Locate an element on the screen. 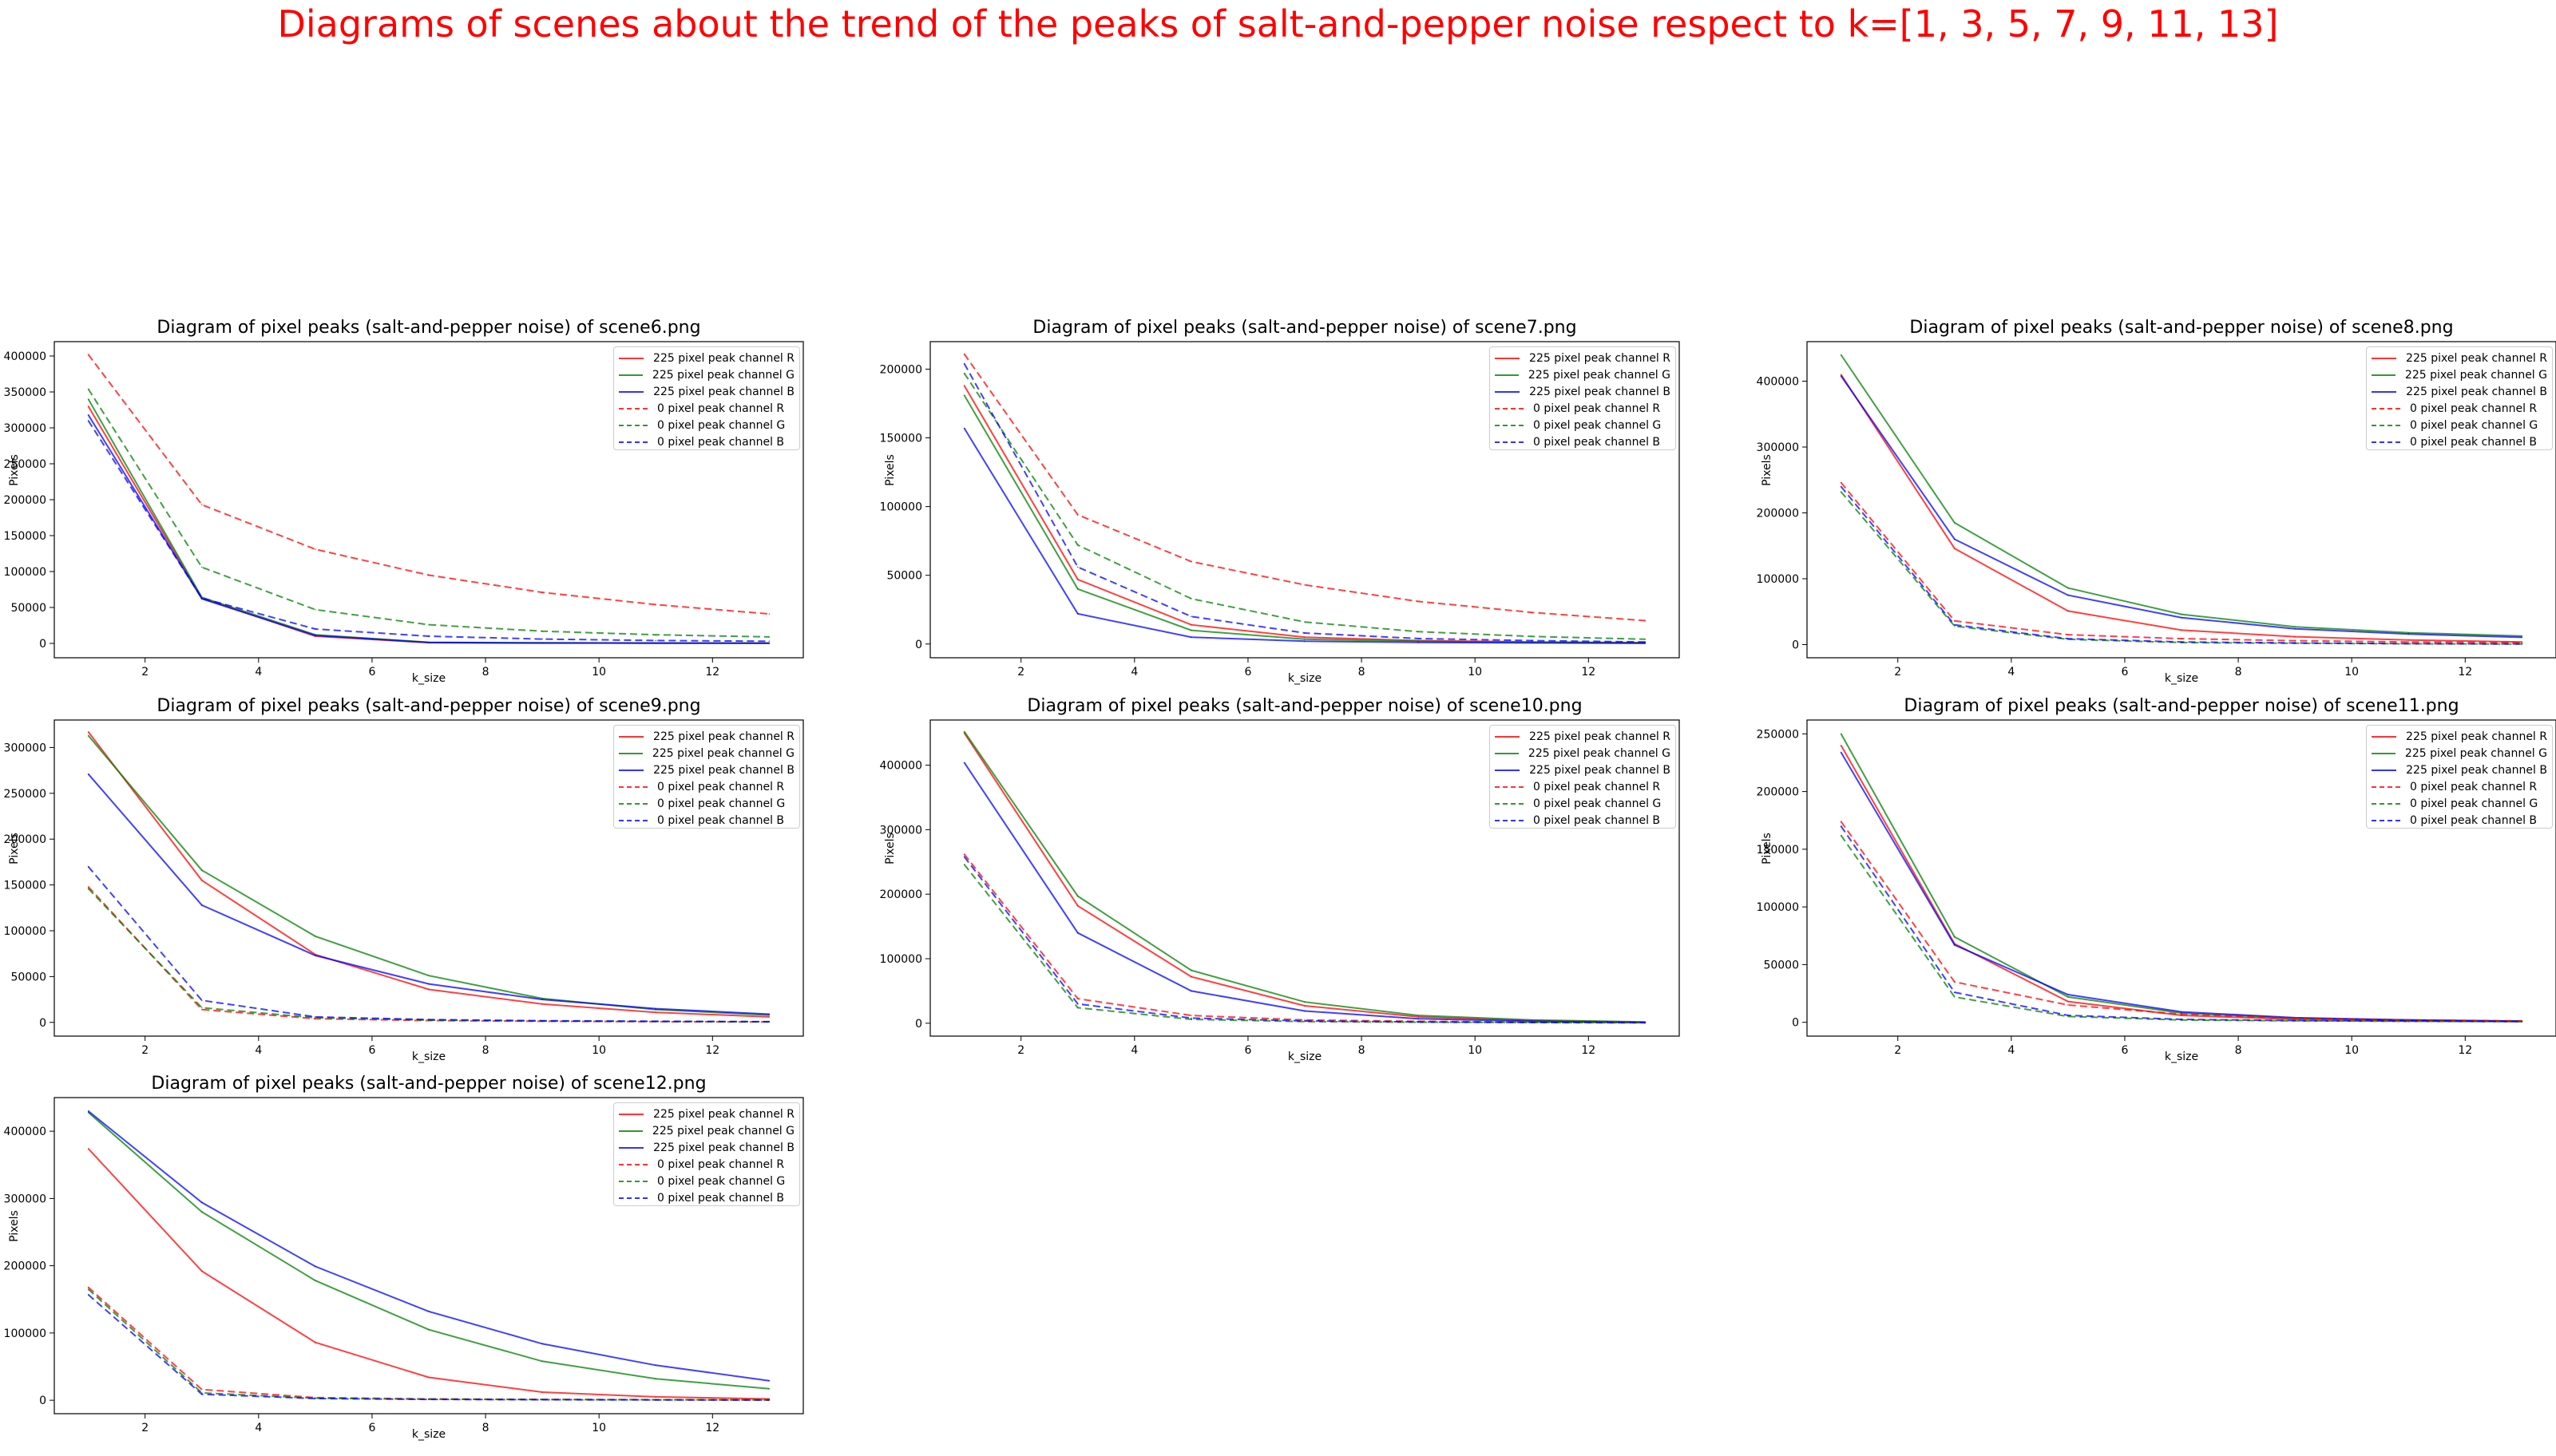 The width and height of the screenshot is (2556, 1456). legend-entry: 225 pixel peak channel B is located at coordinates (1582, 770).